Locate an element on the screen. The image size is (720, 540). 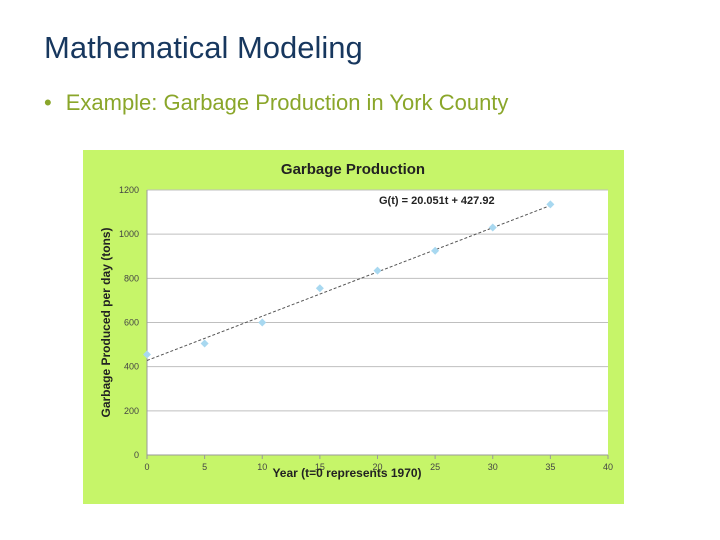
y-tick-label: 0 is located at coordinates (136, 455).